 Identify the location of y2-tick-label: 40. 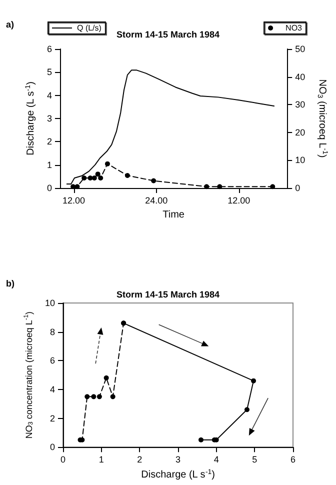
(300, 77).